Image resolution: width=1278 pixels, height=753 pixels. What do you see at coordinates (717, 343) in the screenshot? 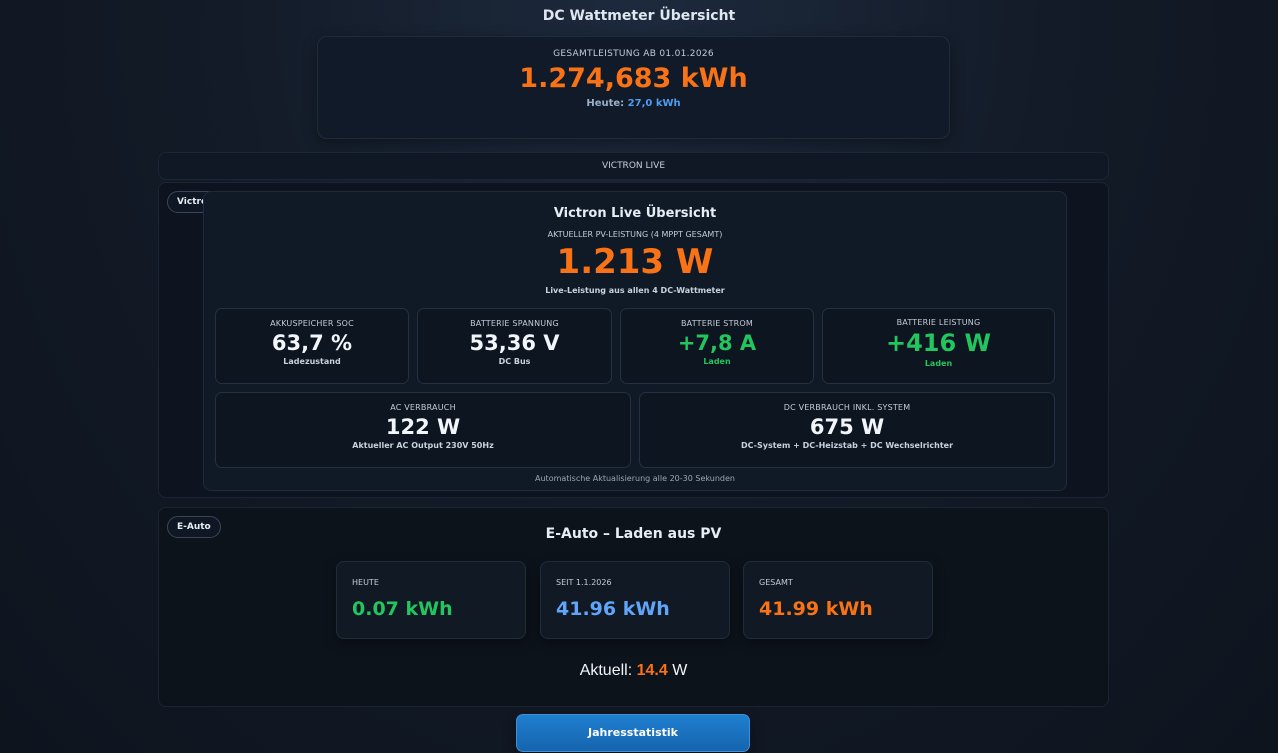
I see `tile-value: +7,8 A` at bounding box center [717, 343].